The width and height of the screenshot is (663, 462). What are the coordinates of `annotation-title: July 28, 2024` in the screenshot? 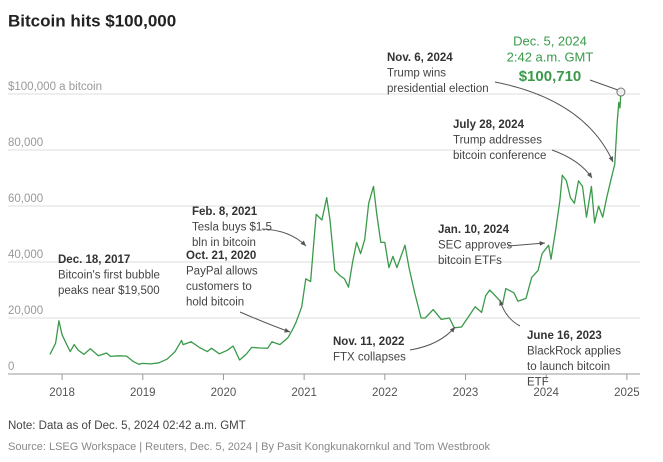 It's located at (489, 125).